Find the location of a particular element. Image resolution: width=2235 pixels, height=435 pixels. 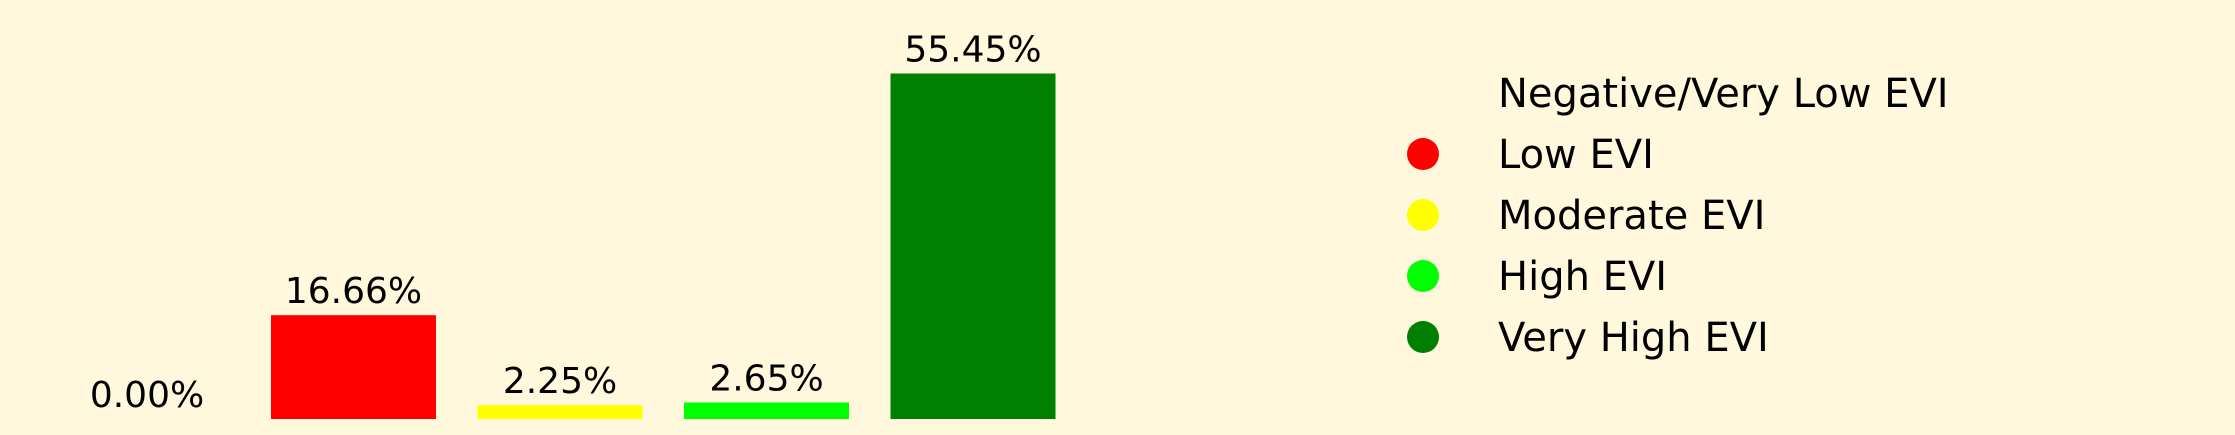

bar-value-label-5: 55.45% is located at coordinates (972, 50).